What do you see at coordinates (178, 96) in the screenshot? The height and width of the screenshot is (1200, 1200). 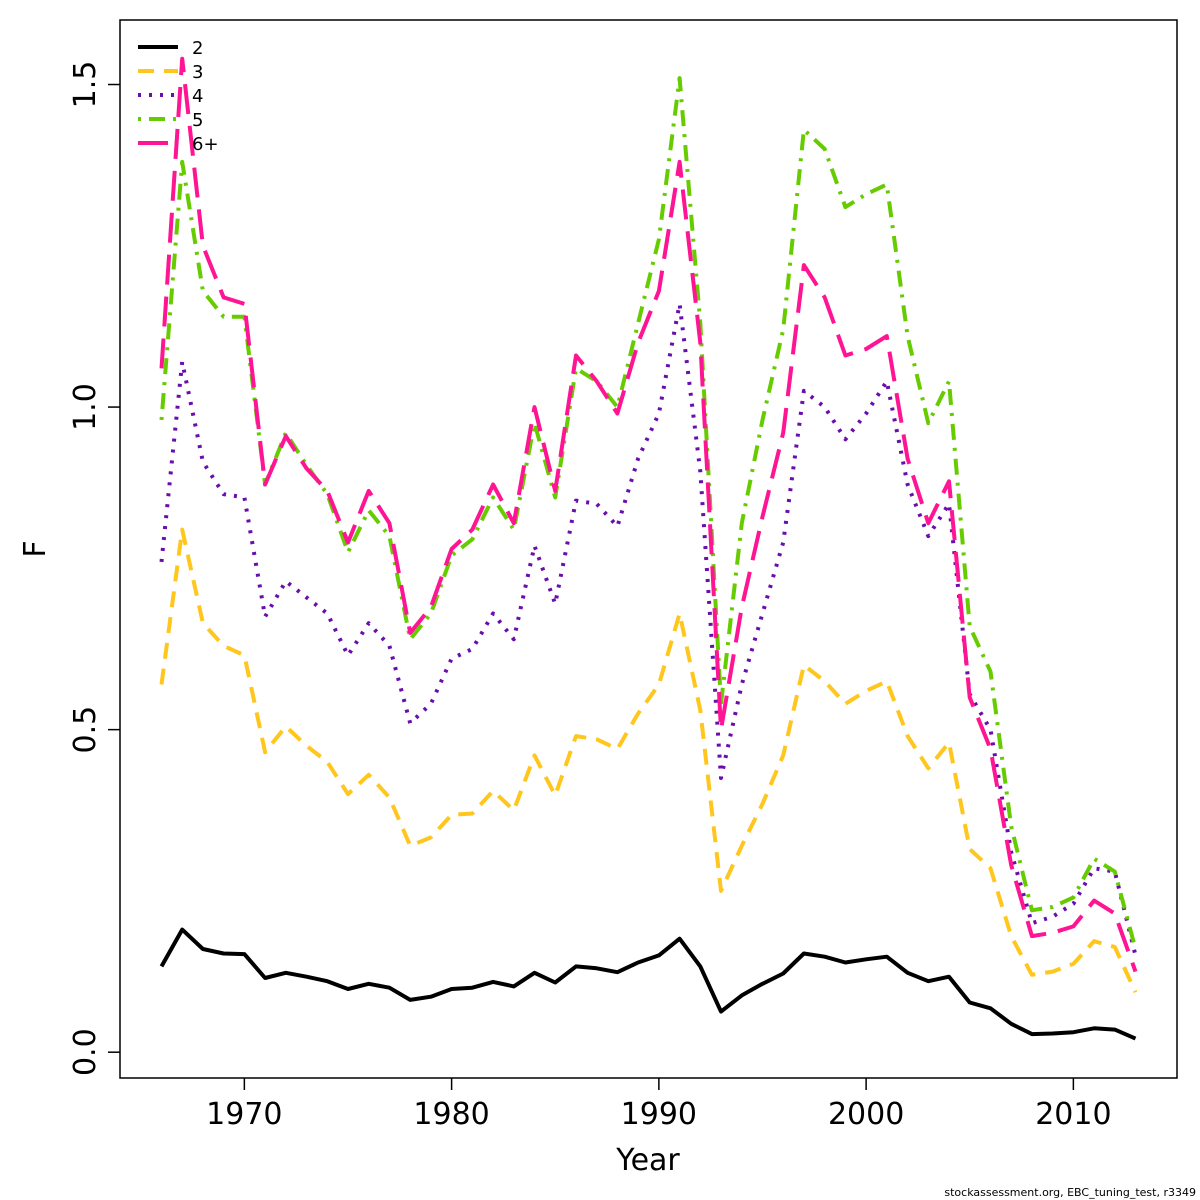 I see `legend: 2 3 4 5 6+` at bounding box center [178, 96].